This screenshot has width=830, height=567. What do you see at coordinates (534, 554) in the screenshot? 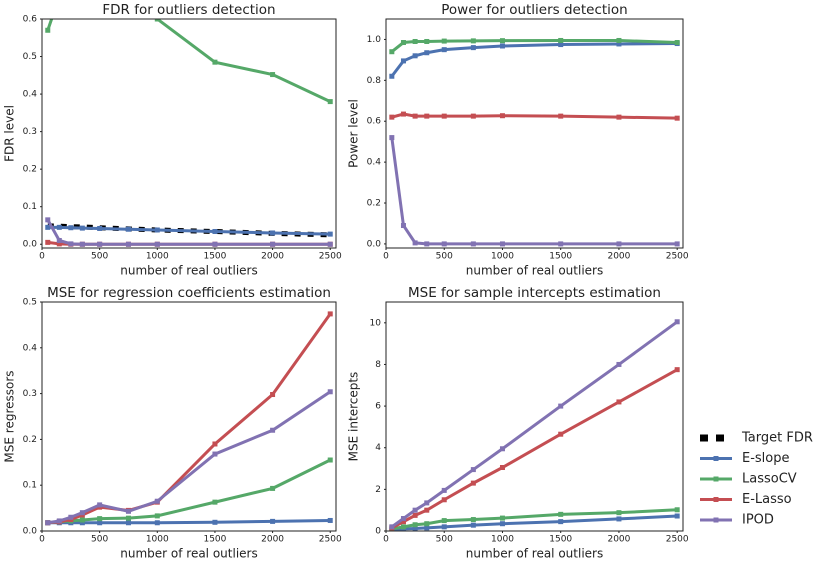
I see `x-axis-label: number of real outliers` at bounding box center [534, 554].